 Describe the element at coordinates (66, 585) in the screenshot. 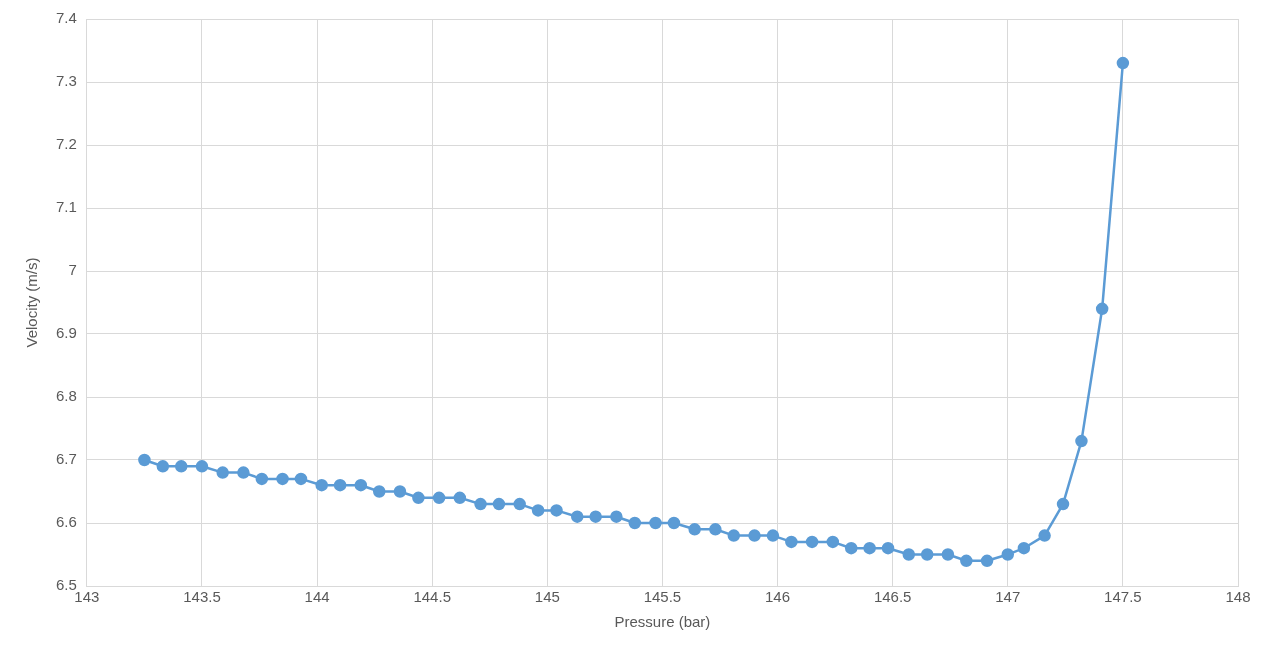

I see `y-tick-label: 6.5` at that location.